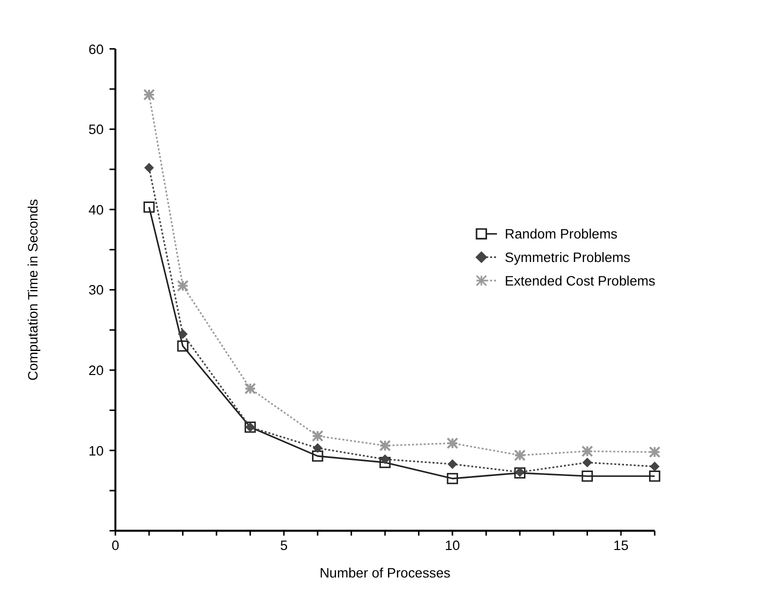 The image size is (772, 603). What do you see at coordinates (33, 289) in the screenshot?
I see `y-axis-title: Computation Time in Seconds` at bounding box center [33, 289].